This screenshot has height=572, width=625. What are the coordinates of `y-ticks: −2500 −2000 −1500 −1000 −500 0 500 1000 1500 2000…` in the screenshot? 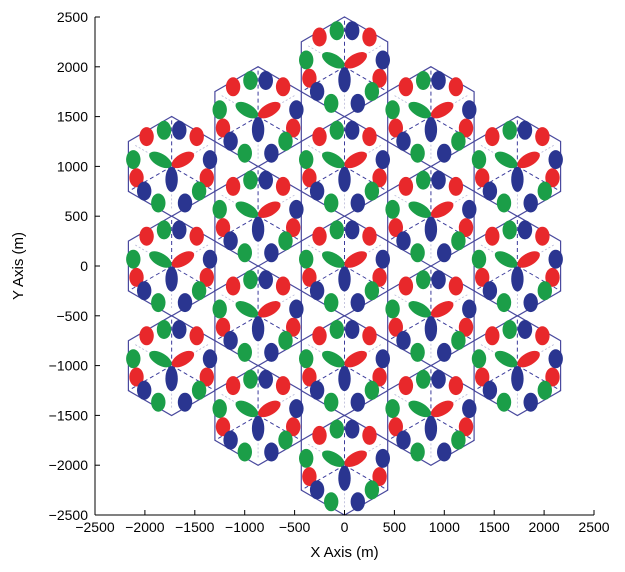 It's located at (74, 266).